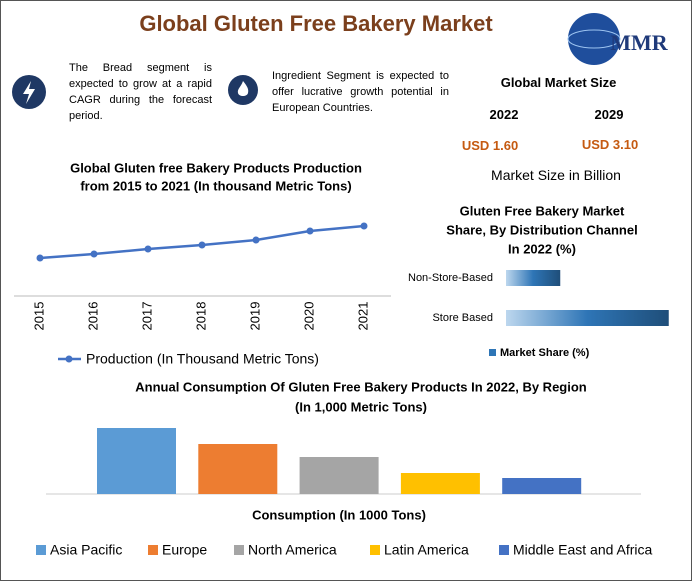 Image resolution: width=692 pixels, height=581 pixels. I want to click on chart-title: In 2022 (%), so click(542, 248).